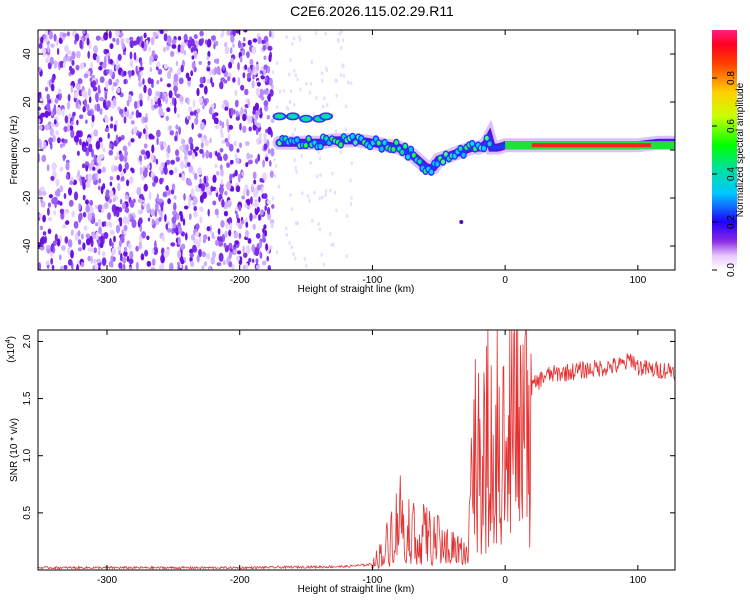  What do you see at coordinates (292, 116) in the screenshot?
I see `upper-branch-core` at bounding box center [292, 116].